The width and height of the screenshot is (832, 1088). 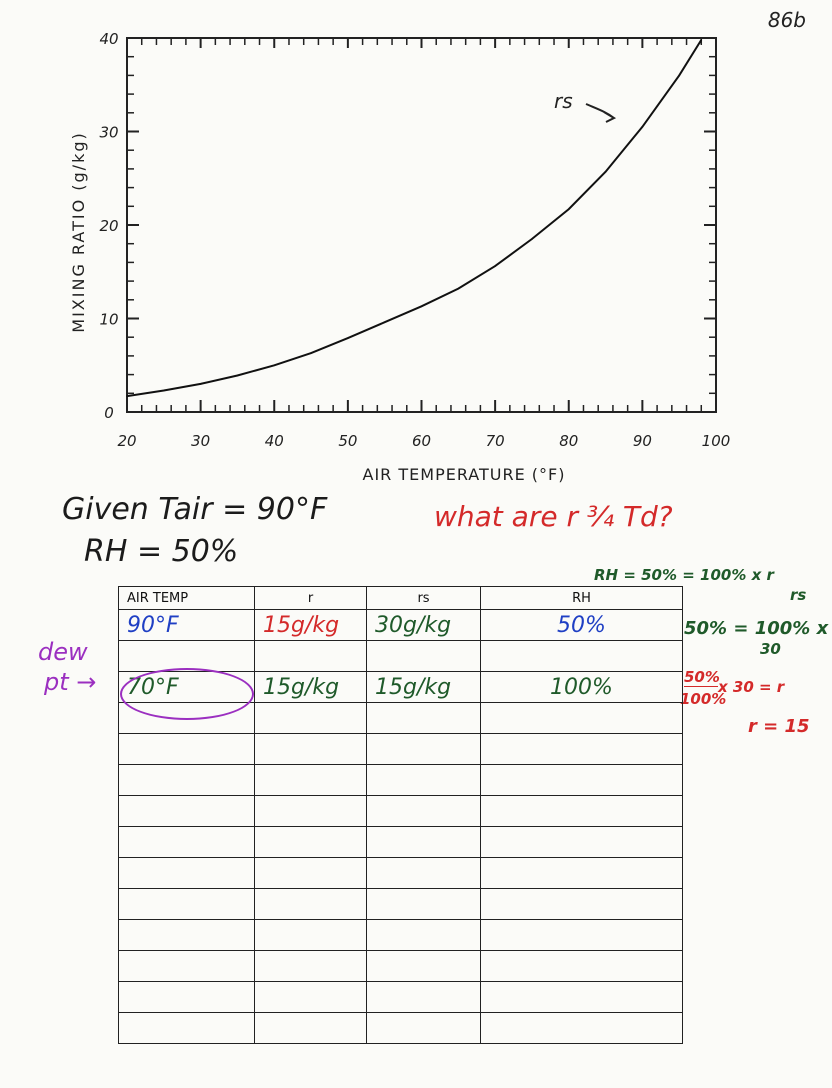 I want to click on cell-air-temp: 90°F, so click(x=186, y=625).